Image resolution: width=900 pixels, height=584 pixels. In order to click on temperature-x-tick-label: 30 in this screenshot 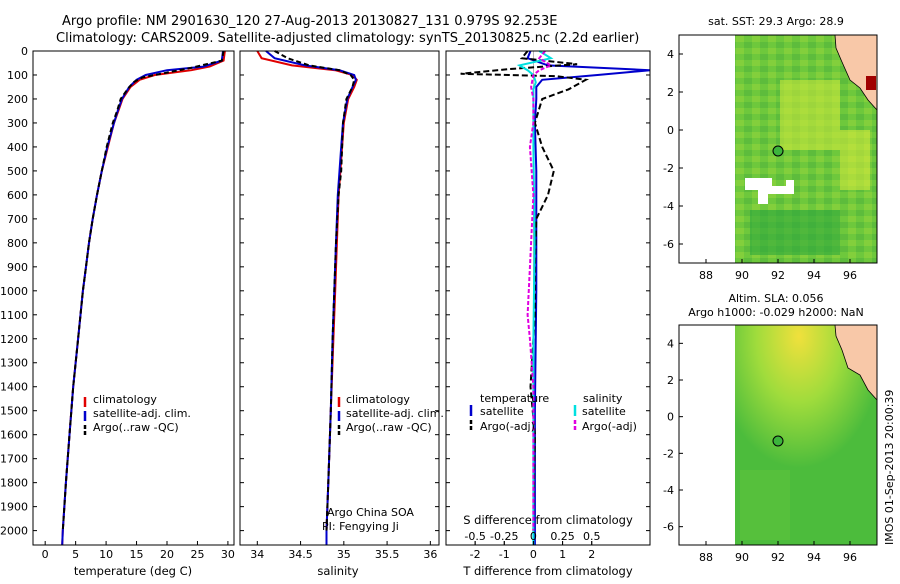, I will do `click(228, 554)`.